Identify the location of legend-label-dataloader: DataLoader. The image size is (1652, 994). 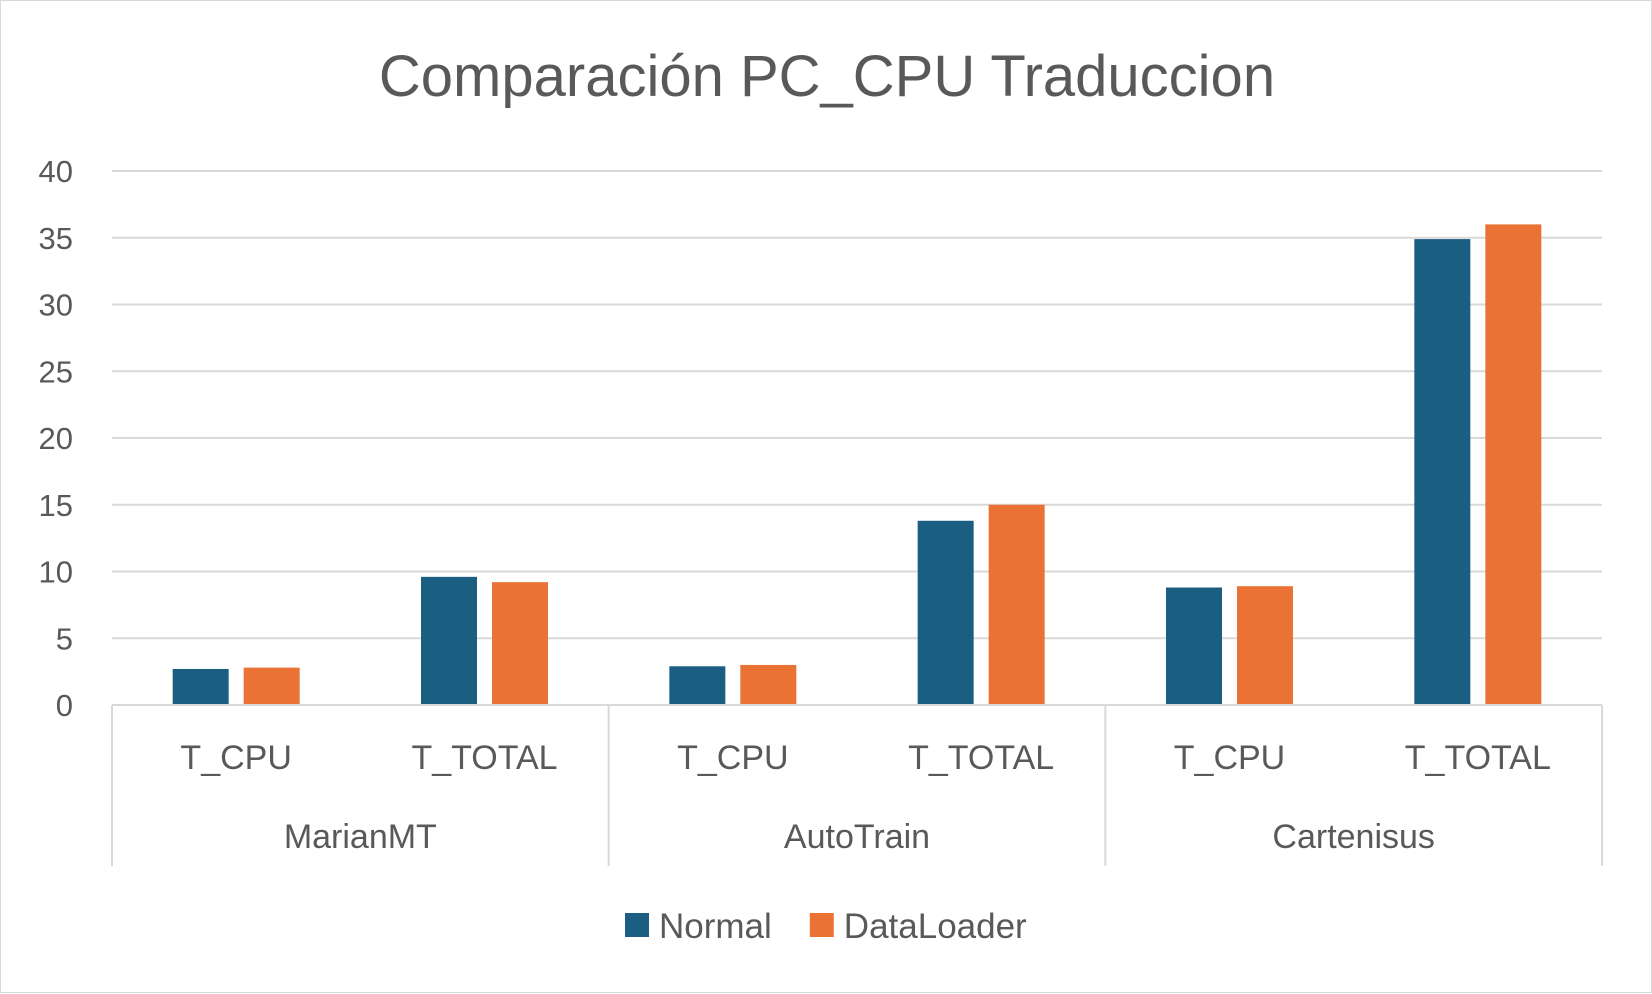
(935, 926).